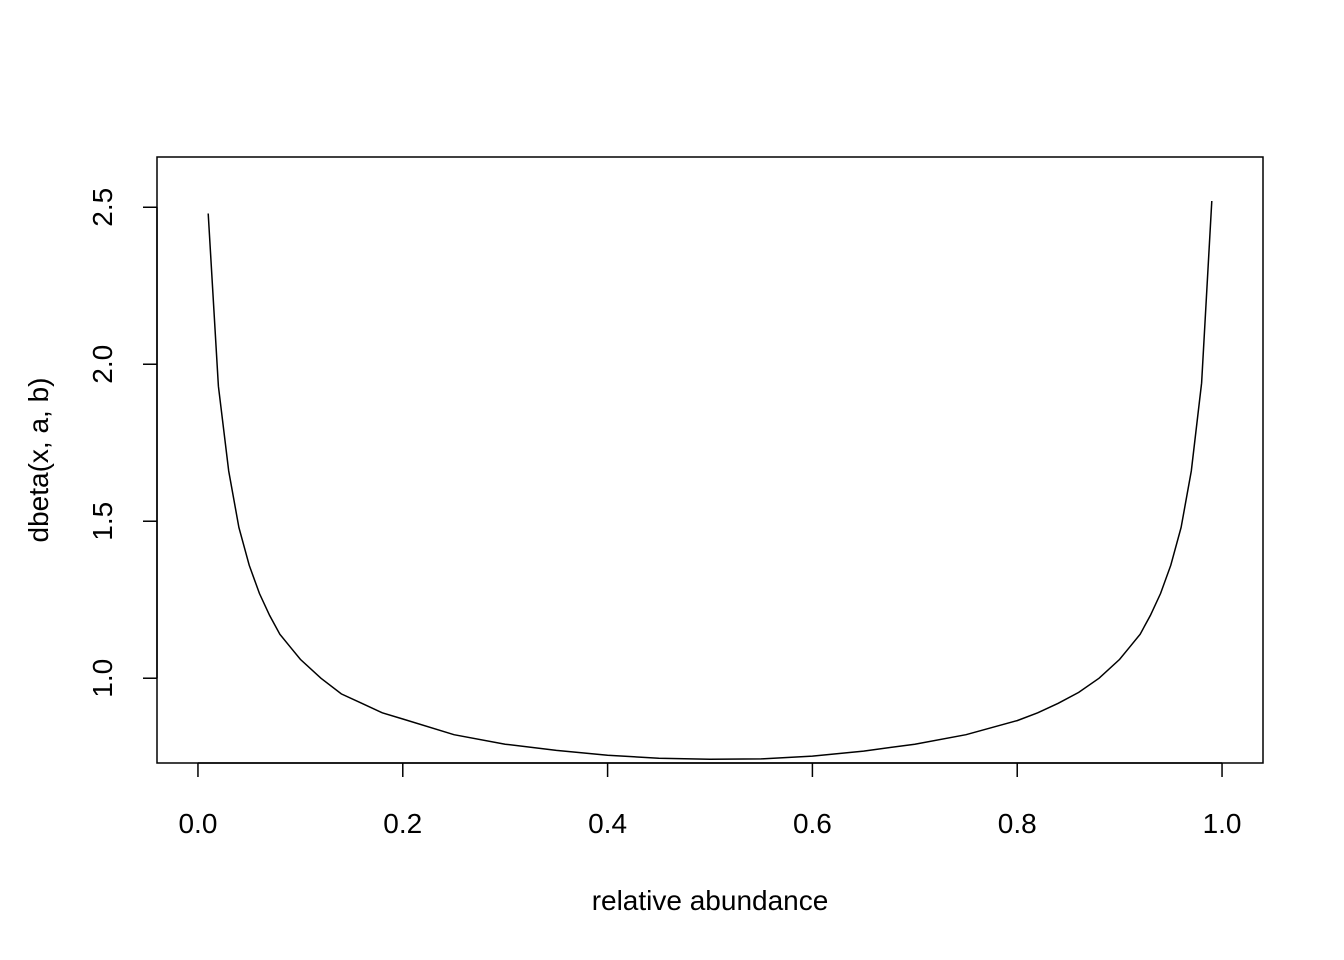  I want to click on x-tick-label: 0.6, so click(812, 823).